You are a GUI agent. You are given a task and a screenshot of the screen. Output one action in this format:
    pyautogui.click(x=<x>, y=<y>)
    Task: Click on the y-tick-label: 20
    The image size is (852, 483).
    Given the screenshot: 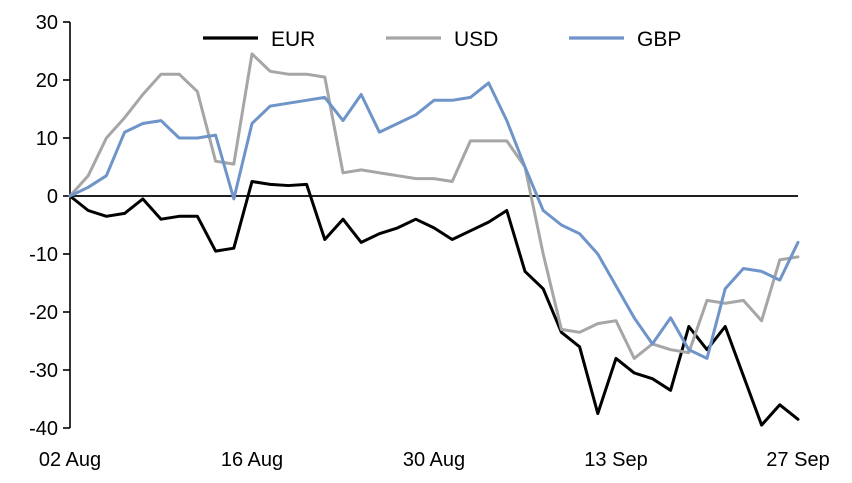 What is the action you would take?
    pyautogui.click(x=47, y=81)
    